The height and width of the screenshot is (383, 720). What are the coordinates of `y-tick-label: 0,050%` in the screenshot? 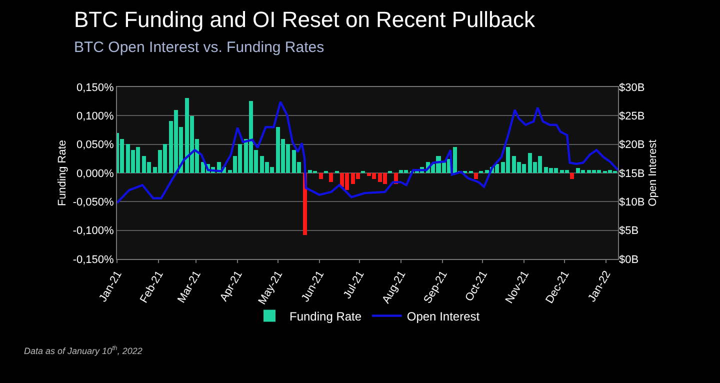 It's located at (95, 145).